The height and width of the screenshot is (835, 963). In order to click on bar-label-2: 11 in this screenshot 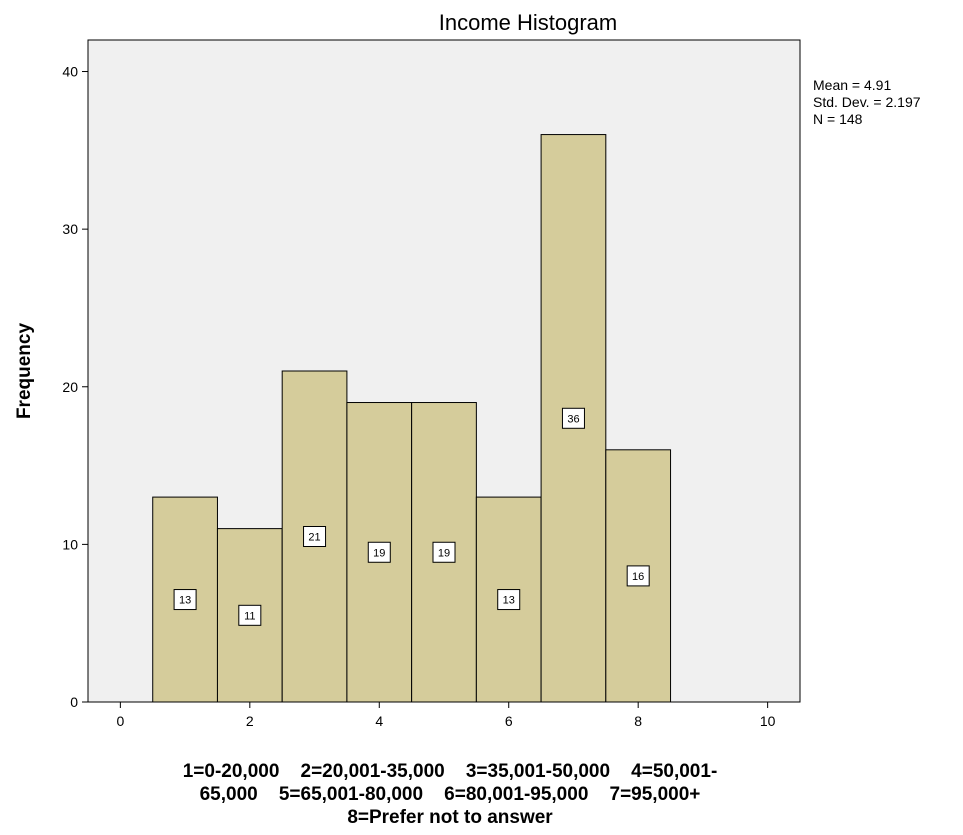, I will do `click(249, 616)`.